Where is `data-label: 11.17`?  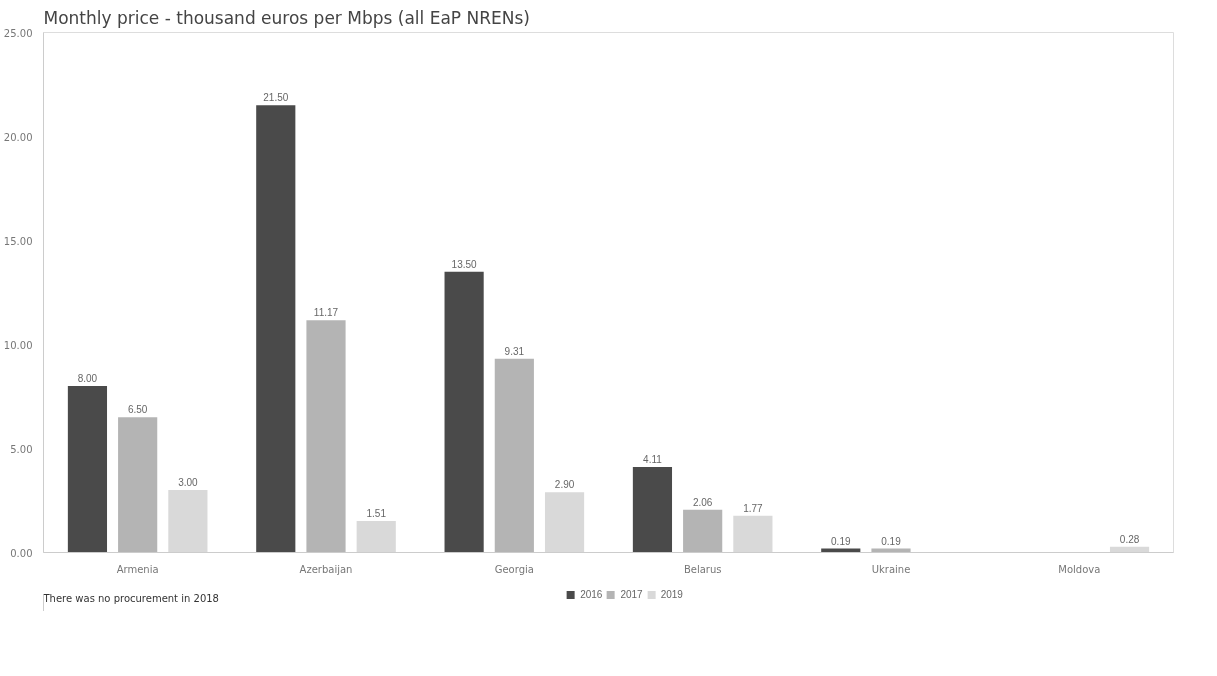
data-label: 11.17 is located at coordinates (326, 313).